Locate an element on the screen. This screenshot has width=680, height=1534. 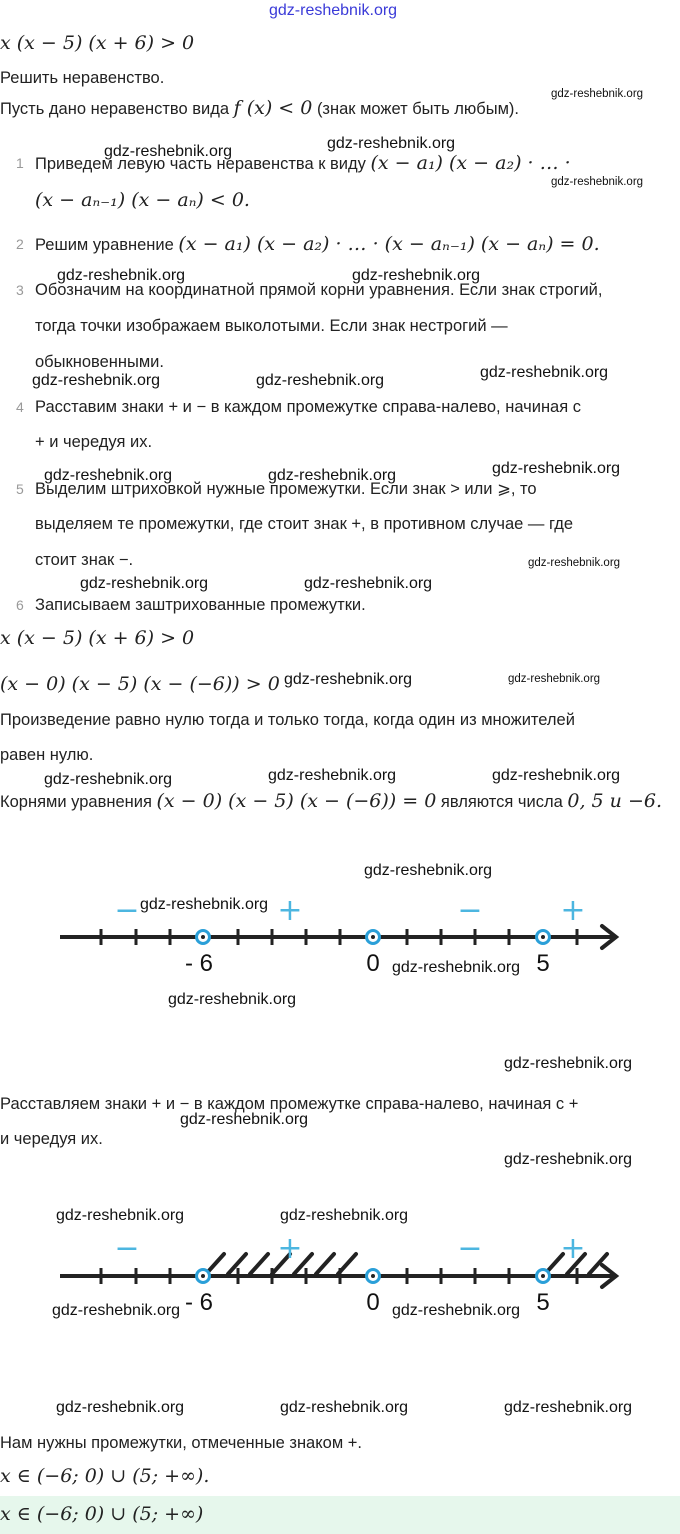
final-answer: x ∈ (−6; 0) ∪ (5; +∞) is located at coordinates (102, 1514).